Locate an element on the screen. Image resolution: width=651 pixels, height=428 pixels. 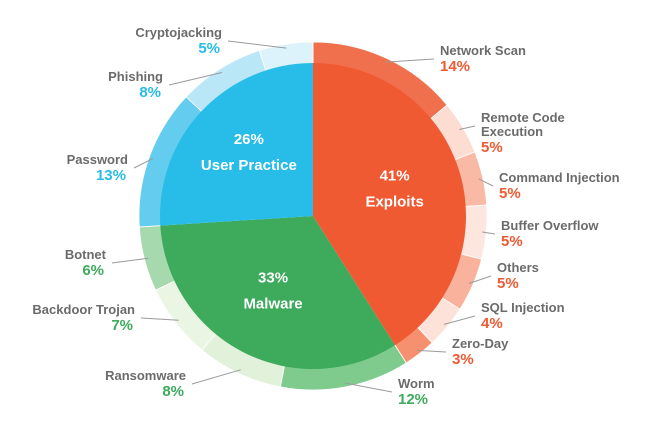
leader-cryptojacking is located at coordinates (257, 44).